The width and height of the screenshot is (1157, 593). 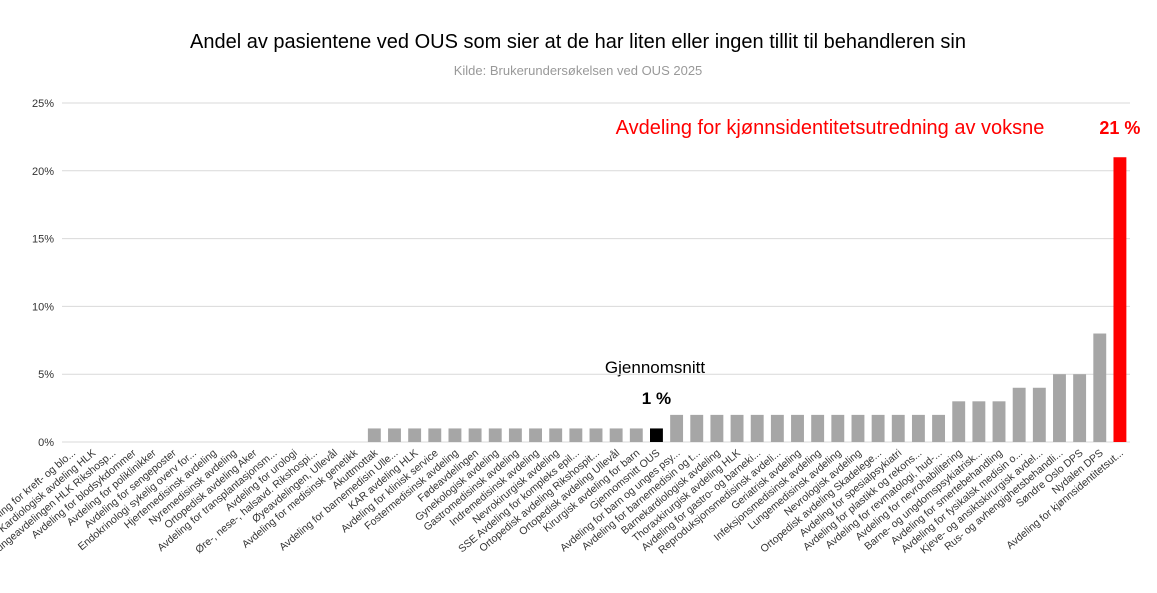 I want to click on chart-subtitle: Kilde: Brukerundersøkelsen ved OUS 2025, so click(x=578, y=70).